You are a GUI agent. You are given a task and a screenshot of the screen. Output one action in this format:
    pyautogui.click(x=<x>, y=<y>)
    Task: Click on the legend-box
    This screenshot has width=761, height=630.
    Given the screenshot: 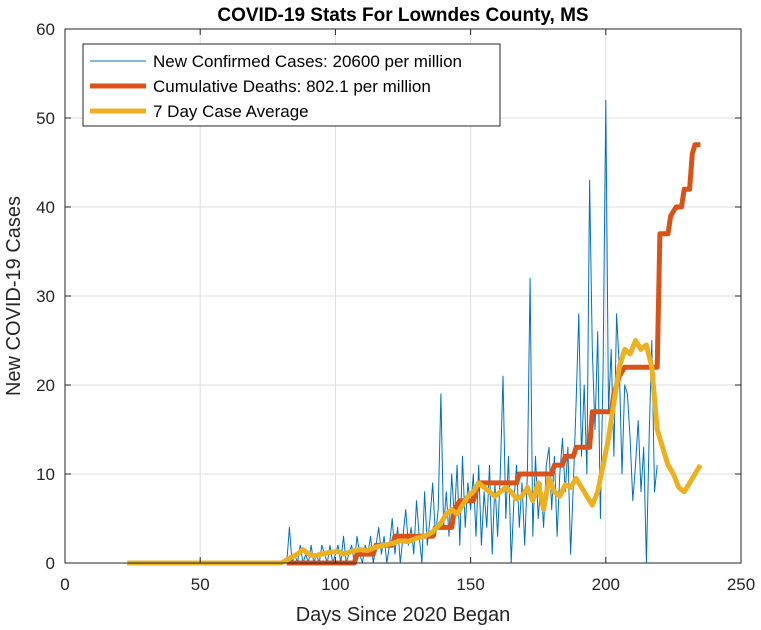 What is the action you would take?
    pyautogui.click(x=291, y=85)
    